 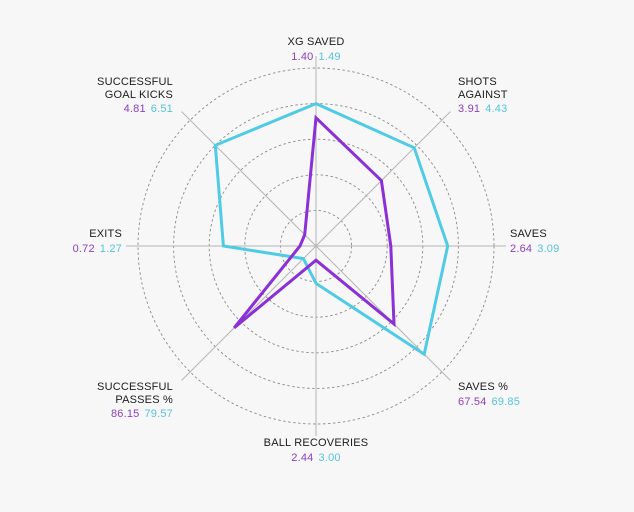 I want to click on series-b-value: 79.57, so click(x=158, y=414).